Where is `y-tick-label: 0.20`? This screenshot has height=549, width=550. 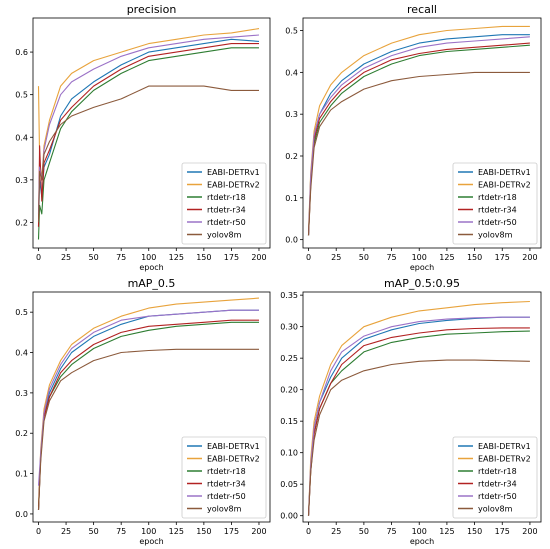 y-tick-label: 0.20 is located at coordinates (289, 390).